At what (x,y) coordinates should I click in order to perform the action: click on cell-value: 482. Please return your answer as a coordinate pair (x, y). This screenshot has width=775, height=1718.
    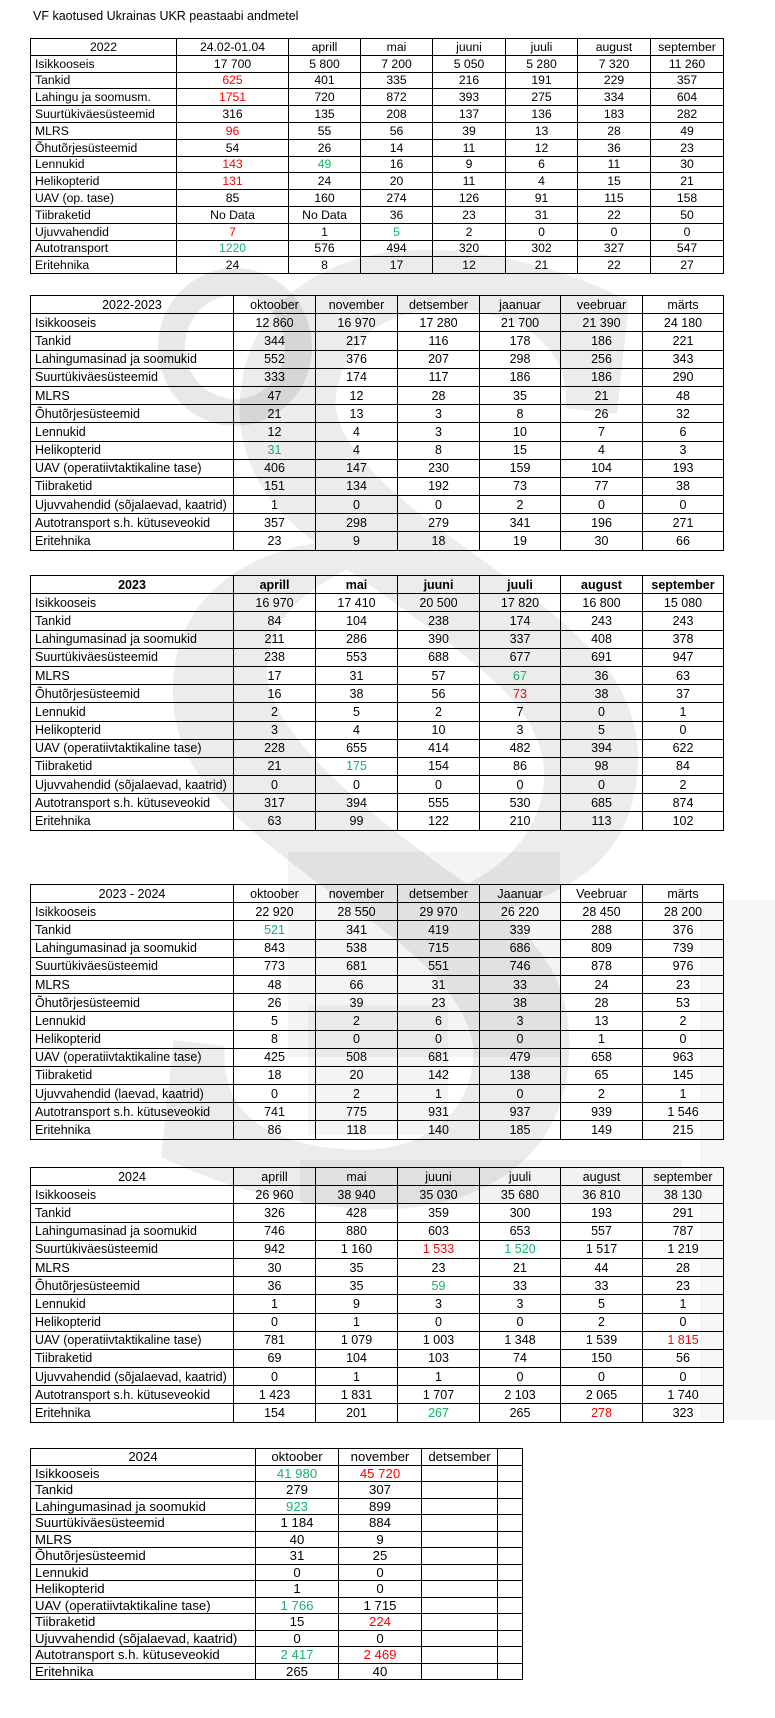
    Looking at the image, I should click on (520, 748).